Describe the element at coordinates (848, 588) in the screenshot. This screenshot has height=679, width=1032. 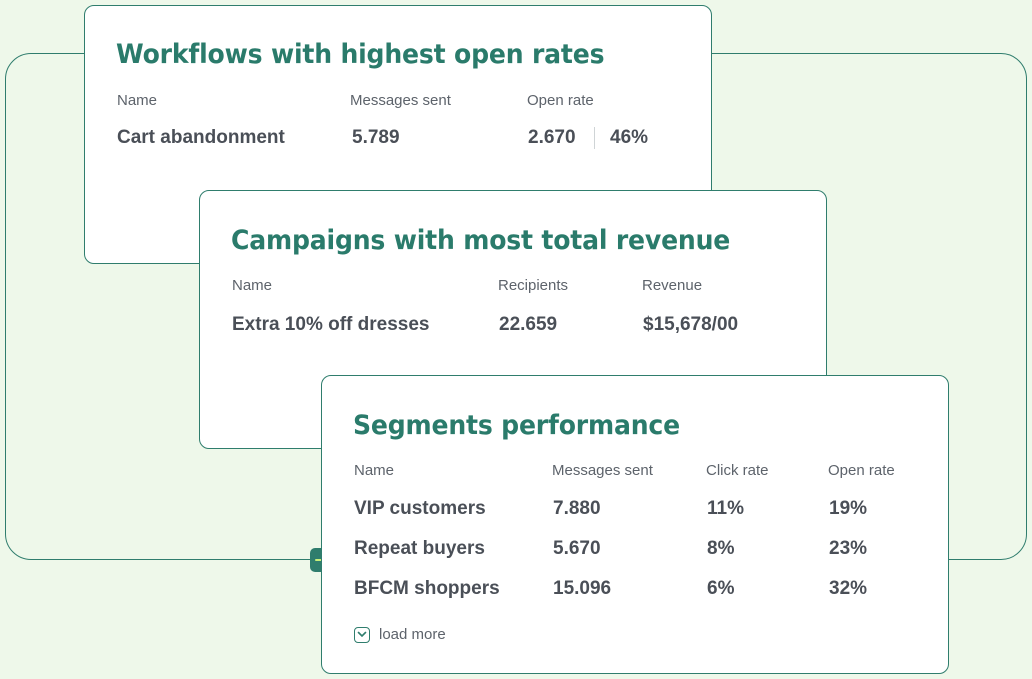
I see `segment-open-rate: 32%` at that location.